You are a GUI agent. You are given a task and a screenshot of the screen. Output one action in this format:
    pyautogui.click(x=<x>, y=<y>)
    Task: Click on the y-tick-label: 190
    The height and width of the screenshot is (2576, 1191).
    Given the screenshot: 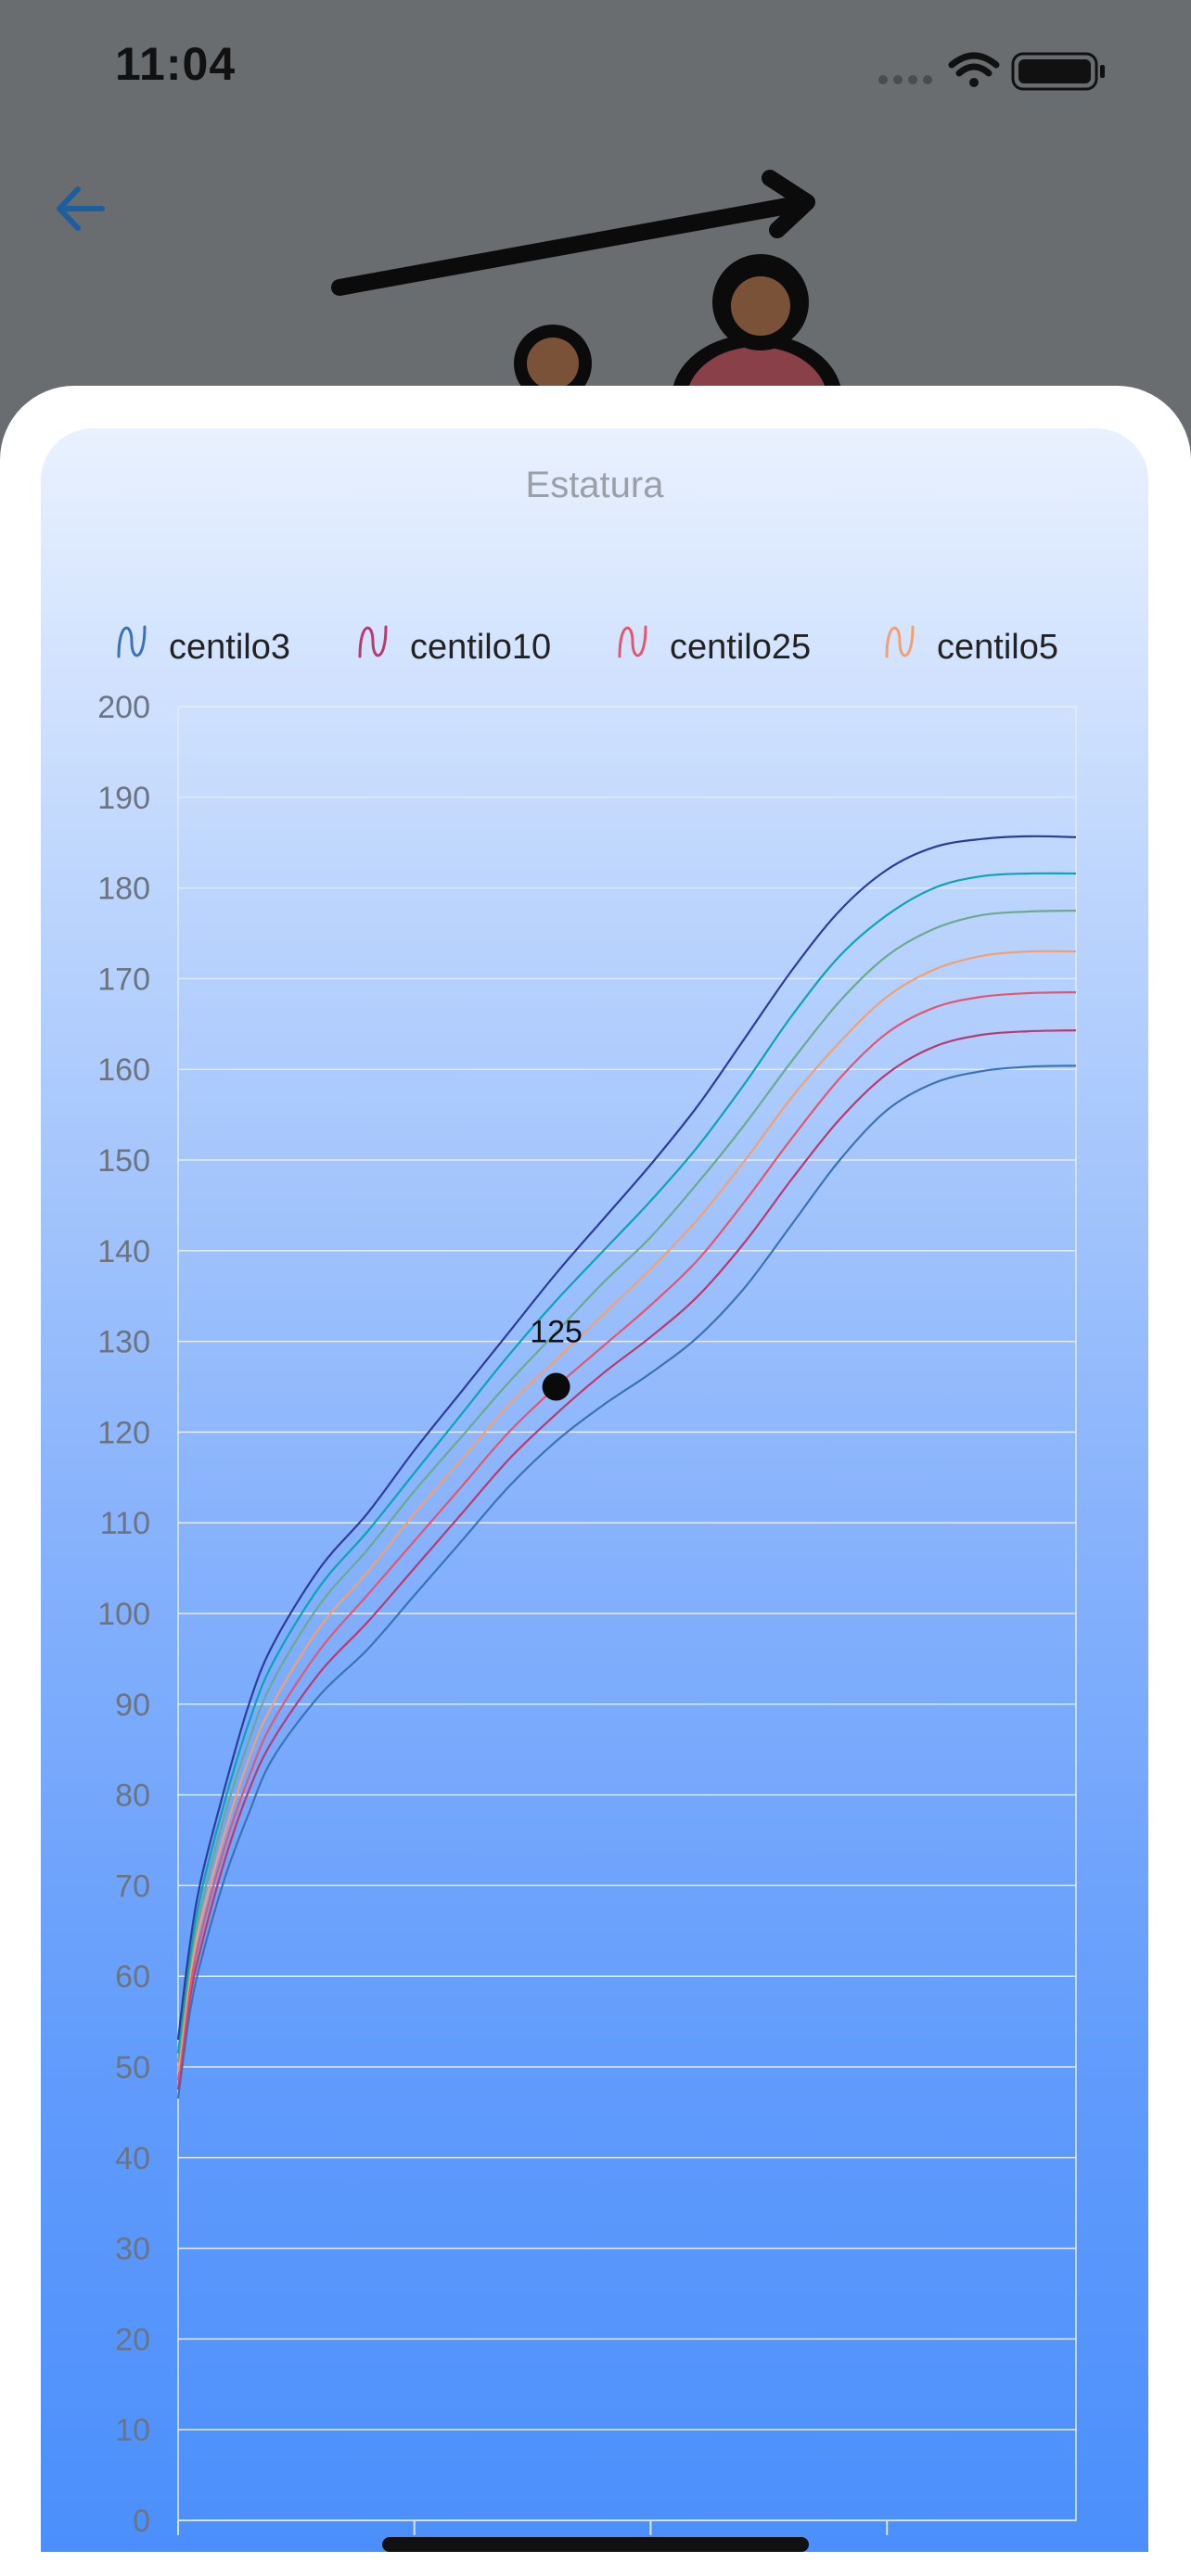 What is the action you would take?
    pyautogui.click(x=123, y=799)
    